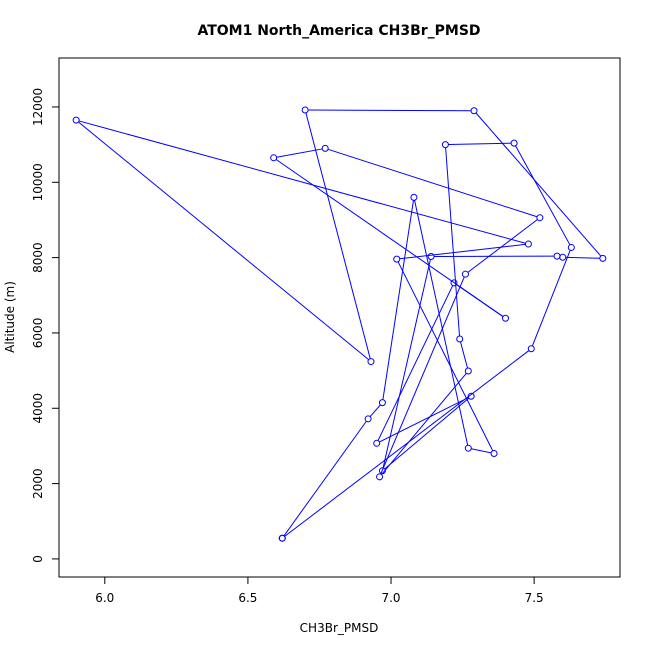 This screenshot has width=650, height=655. Describe the element at coordinates (10, 317) in the screenshot. I see `y-axis-label: Altitude (m)` at that location.